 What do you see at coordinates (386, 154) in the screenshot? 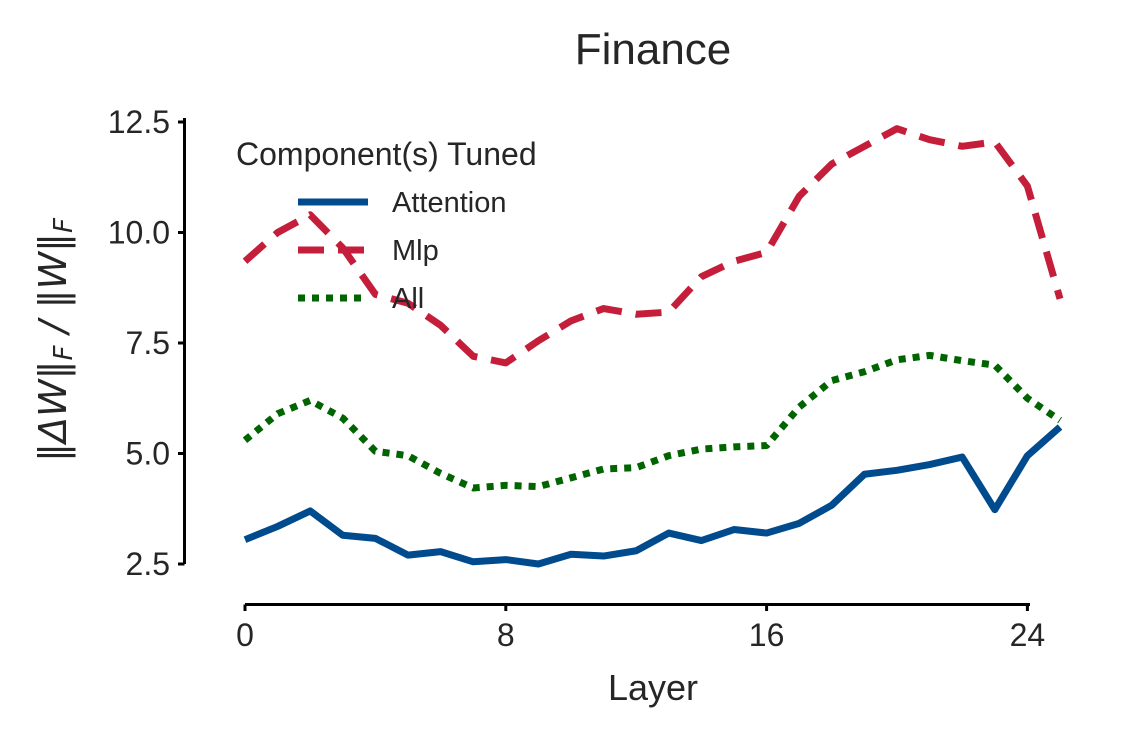
I see `legend-title: Component(s) Tuned` at bounding box center [386, 154].